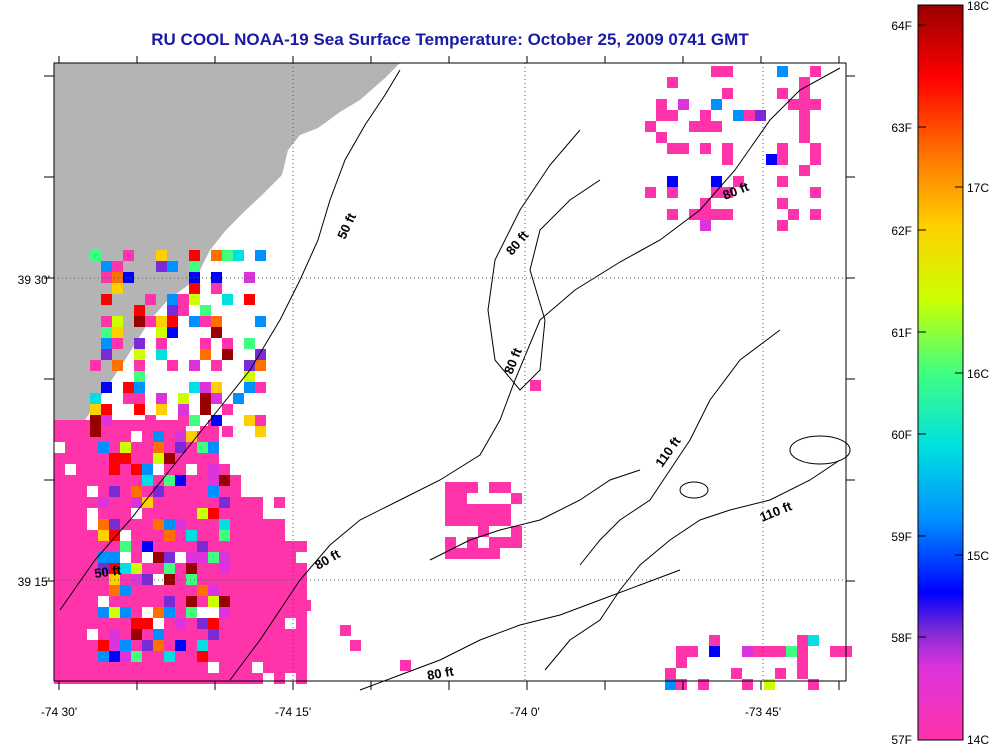 This screenshot has width=1000, height=754. Describe the element at coordinates (411, 712) in the screenshot. I see `x-axis: -74 30' -74 15' -74 0' -73 45'` at that location.